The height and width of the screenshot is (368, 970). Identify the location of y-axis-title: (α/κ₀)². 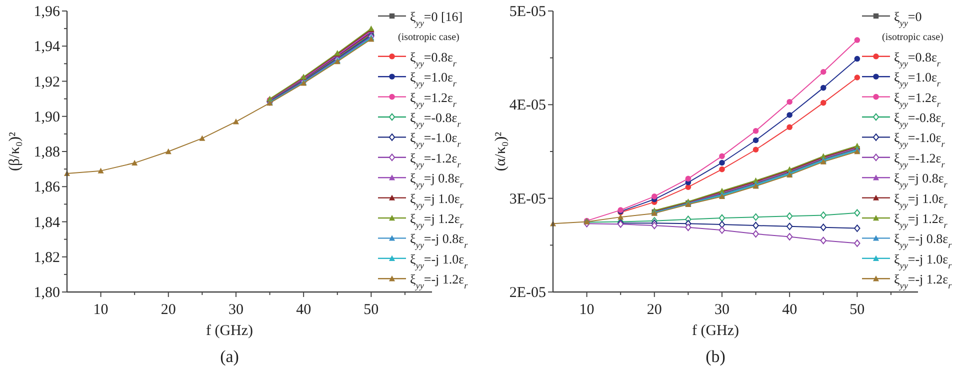
(501, 151).